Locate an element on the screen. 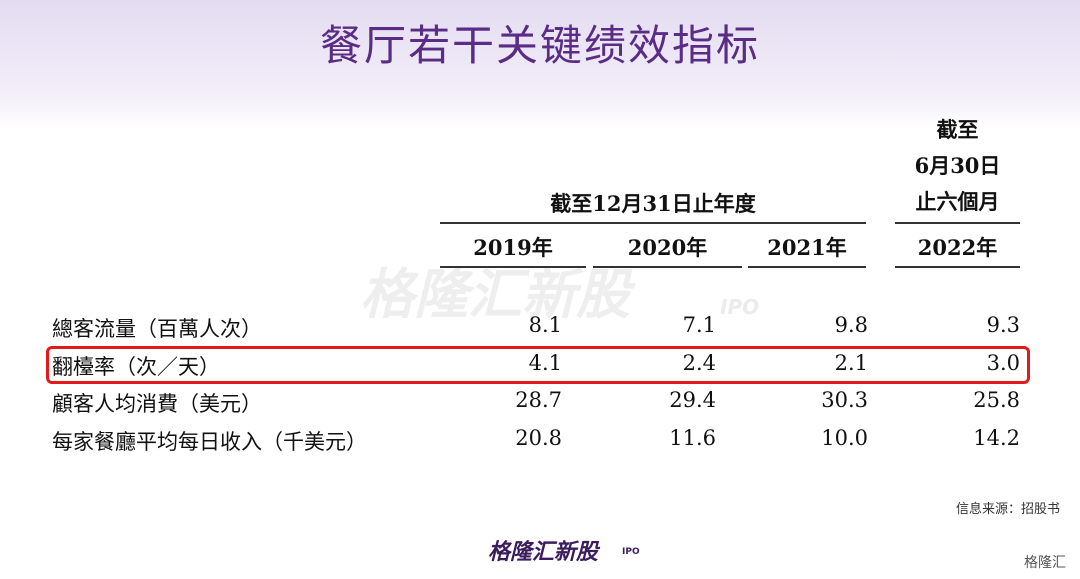  cell-value: 30.3 is located at coordinates (844, 400).